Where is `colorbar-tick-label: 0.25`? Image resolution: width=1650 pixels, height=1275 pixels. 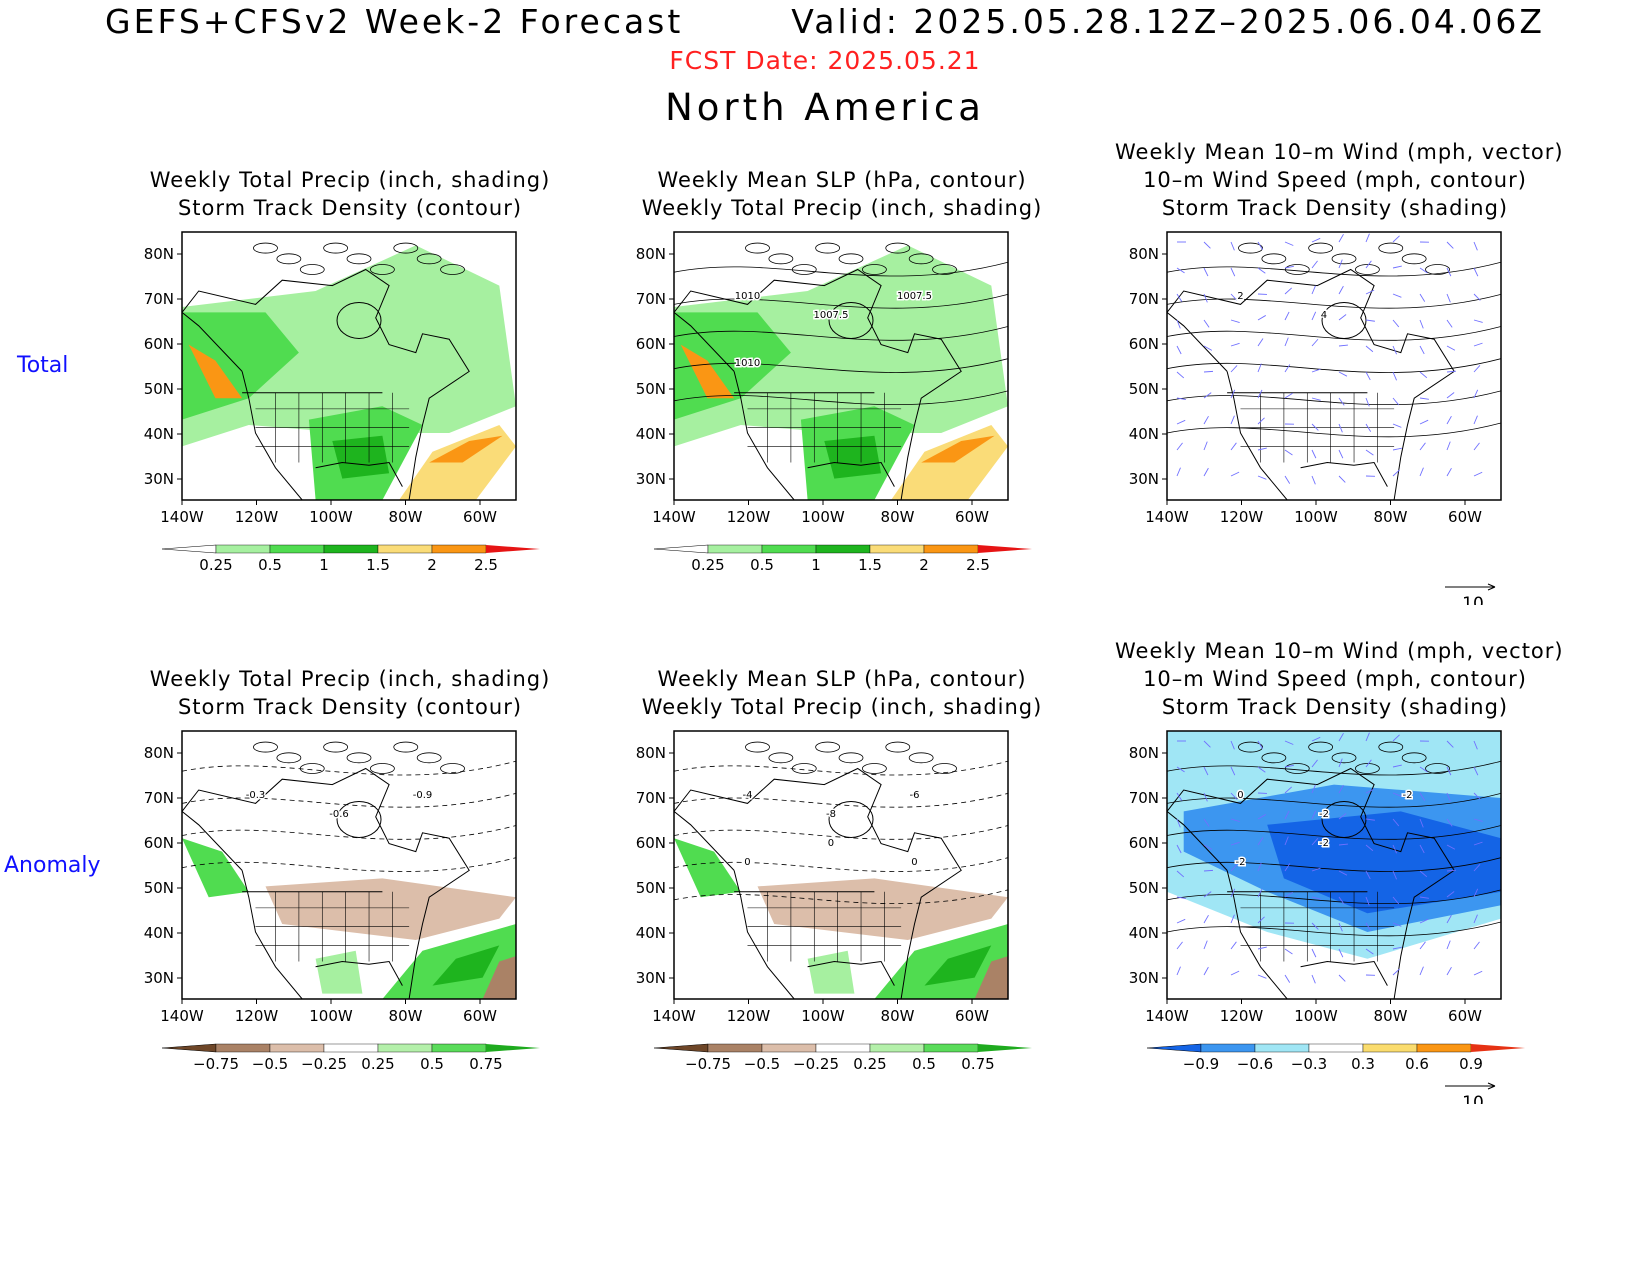
colorbar-tick-label: 0.25 is located at coordinates (377, 1064).